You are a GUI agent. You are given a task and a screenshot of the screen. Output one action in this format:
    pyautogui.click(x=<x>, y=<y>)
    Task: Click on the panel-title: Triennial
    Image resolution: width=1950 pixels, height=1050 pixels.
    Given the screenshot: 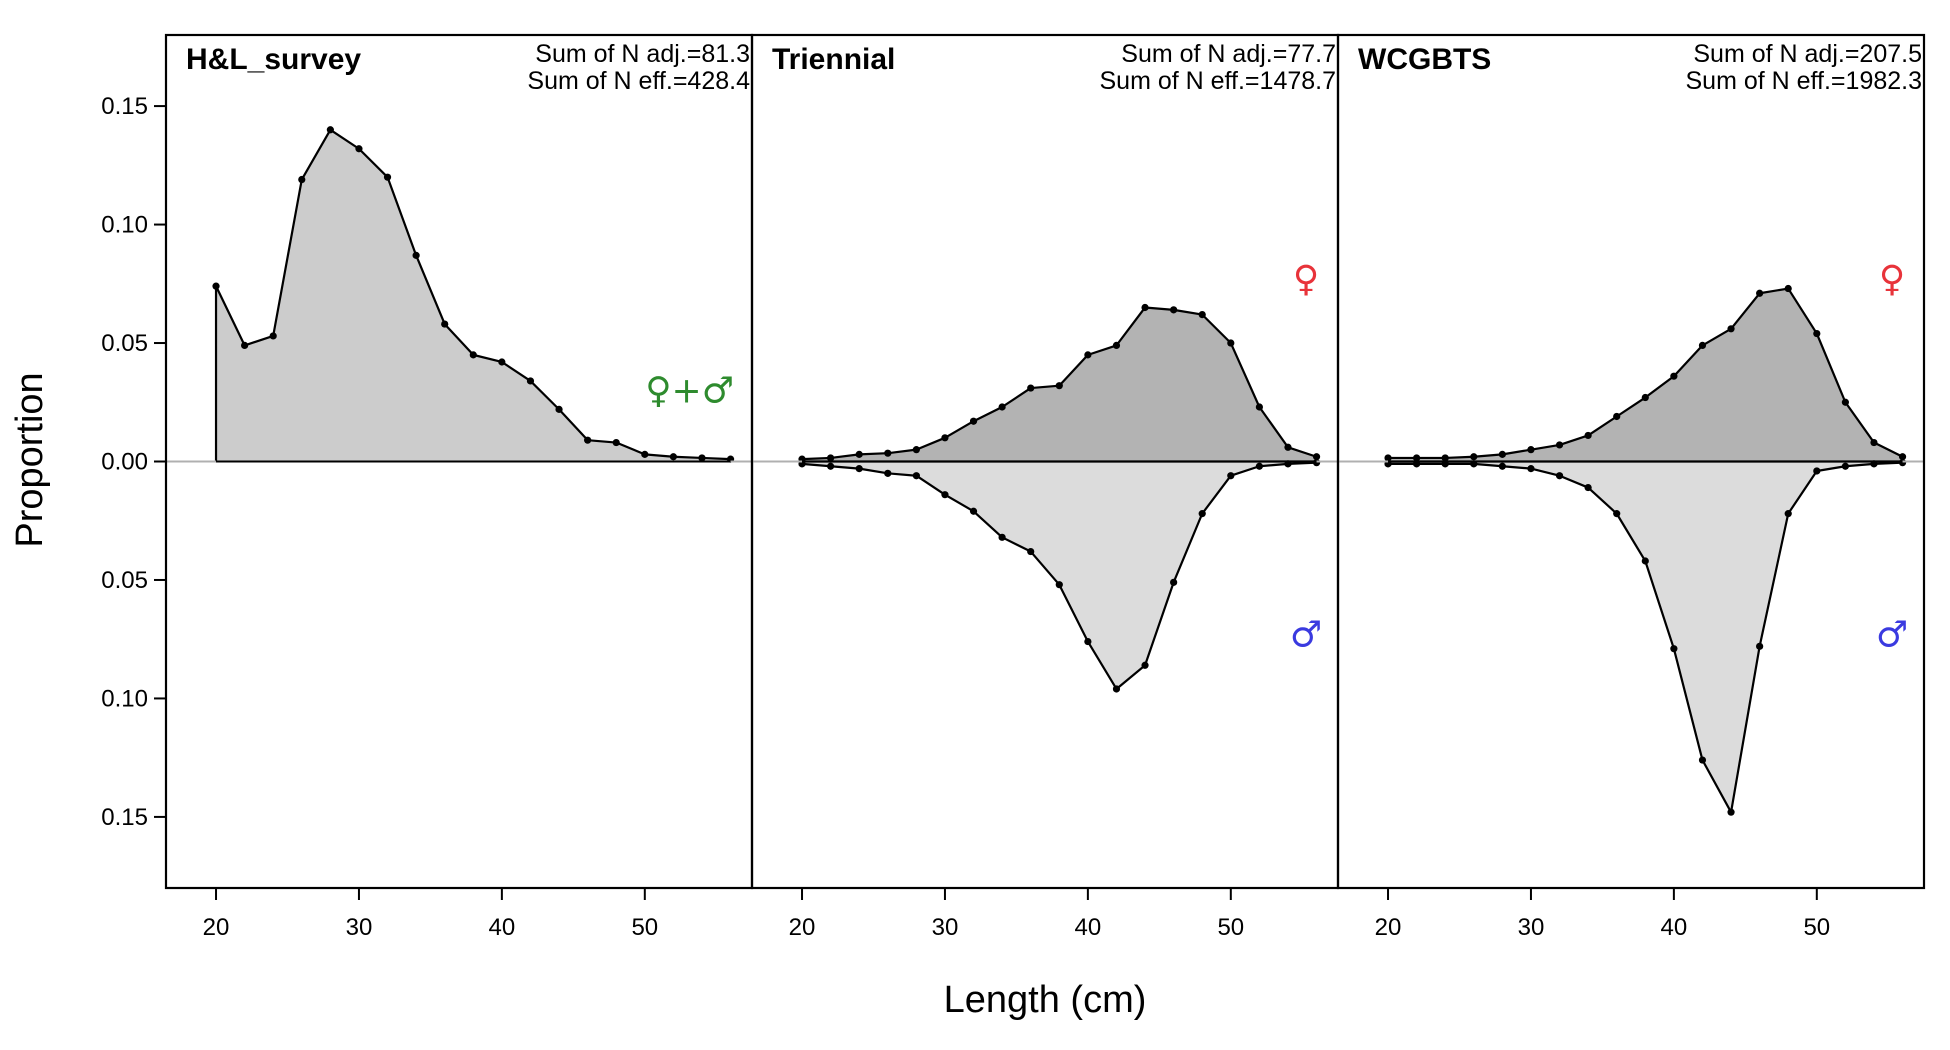 What is the action you would take?
    pyautogui.click(x=833, y=59)
    